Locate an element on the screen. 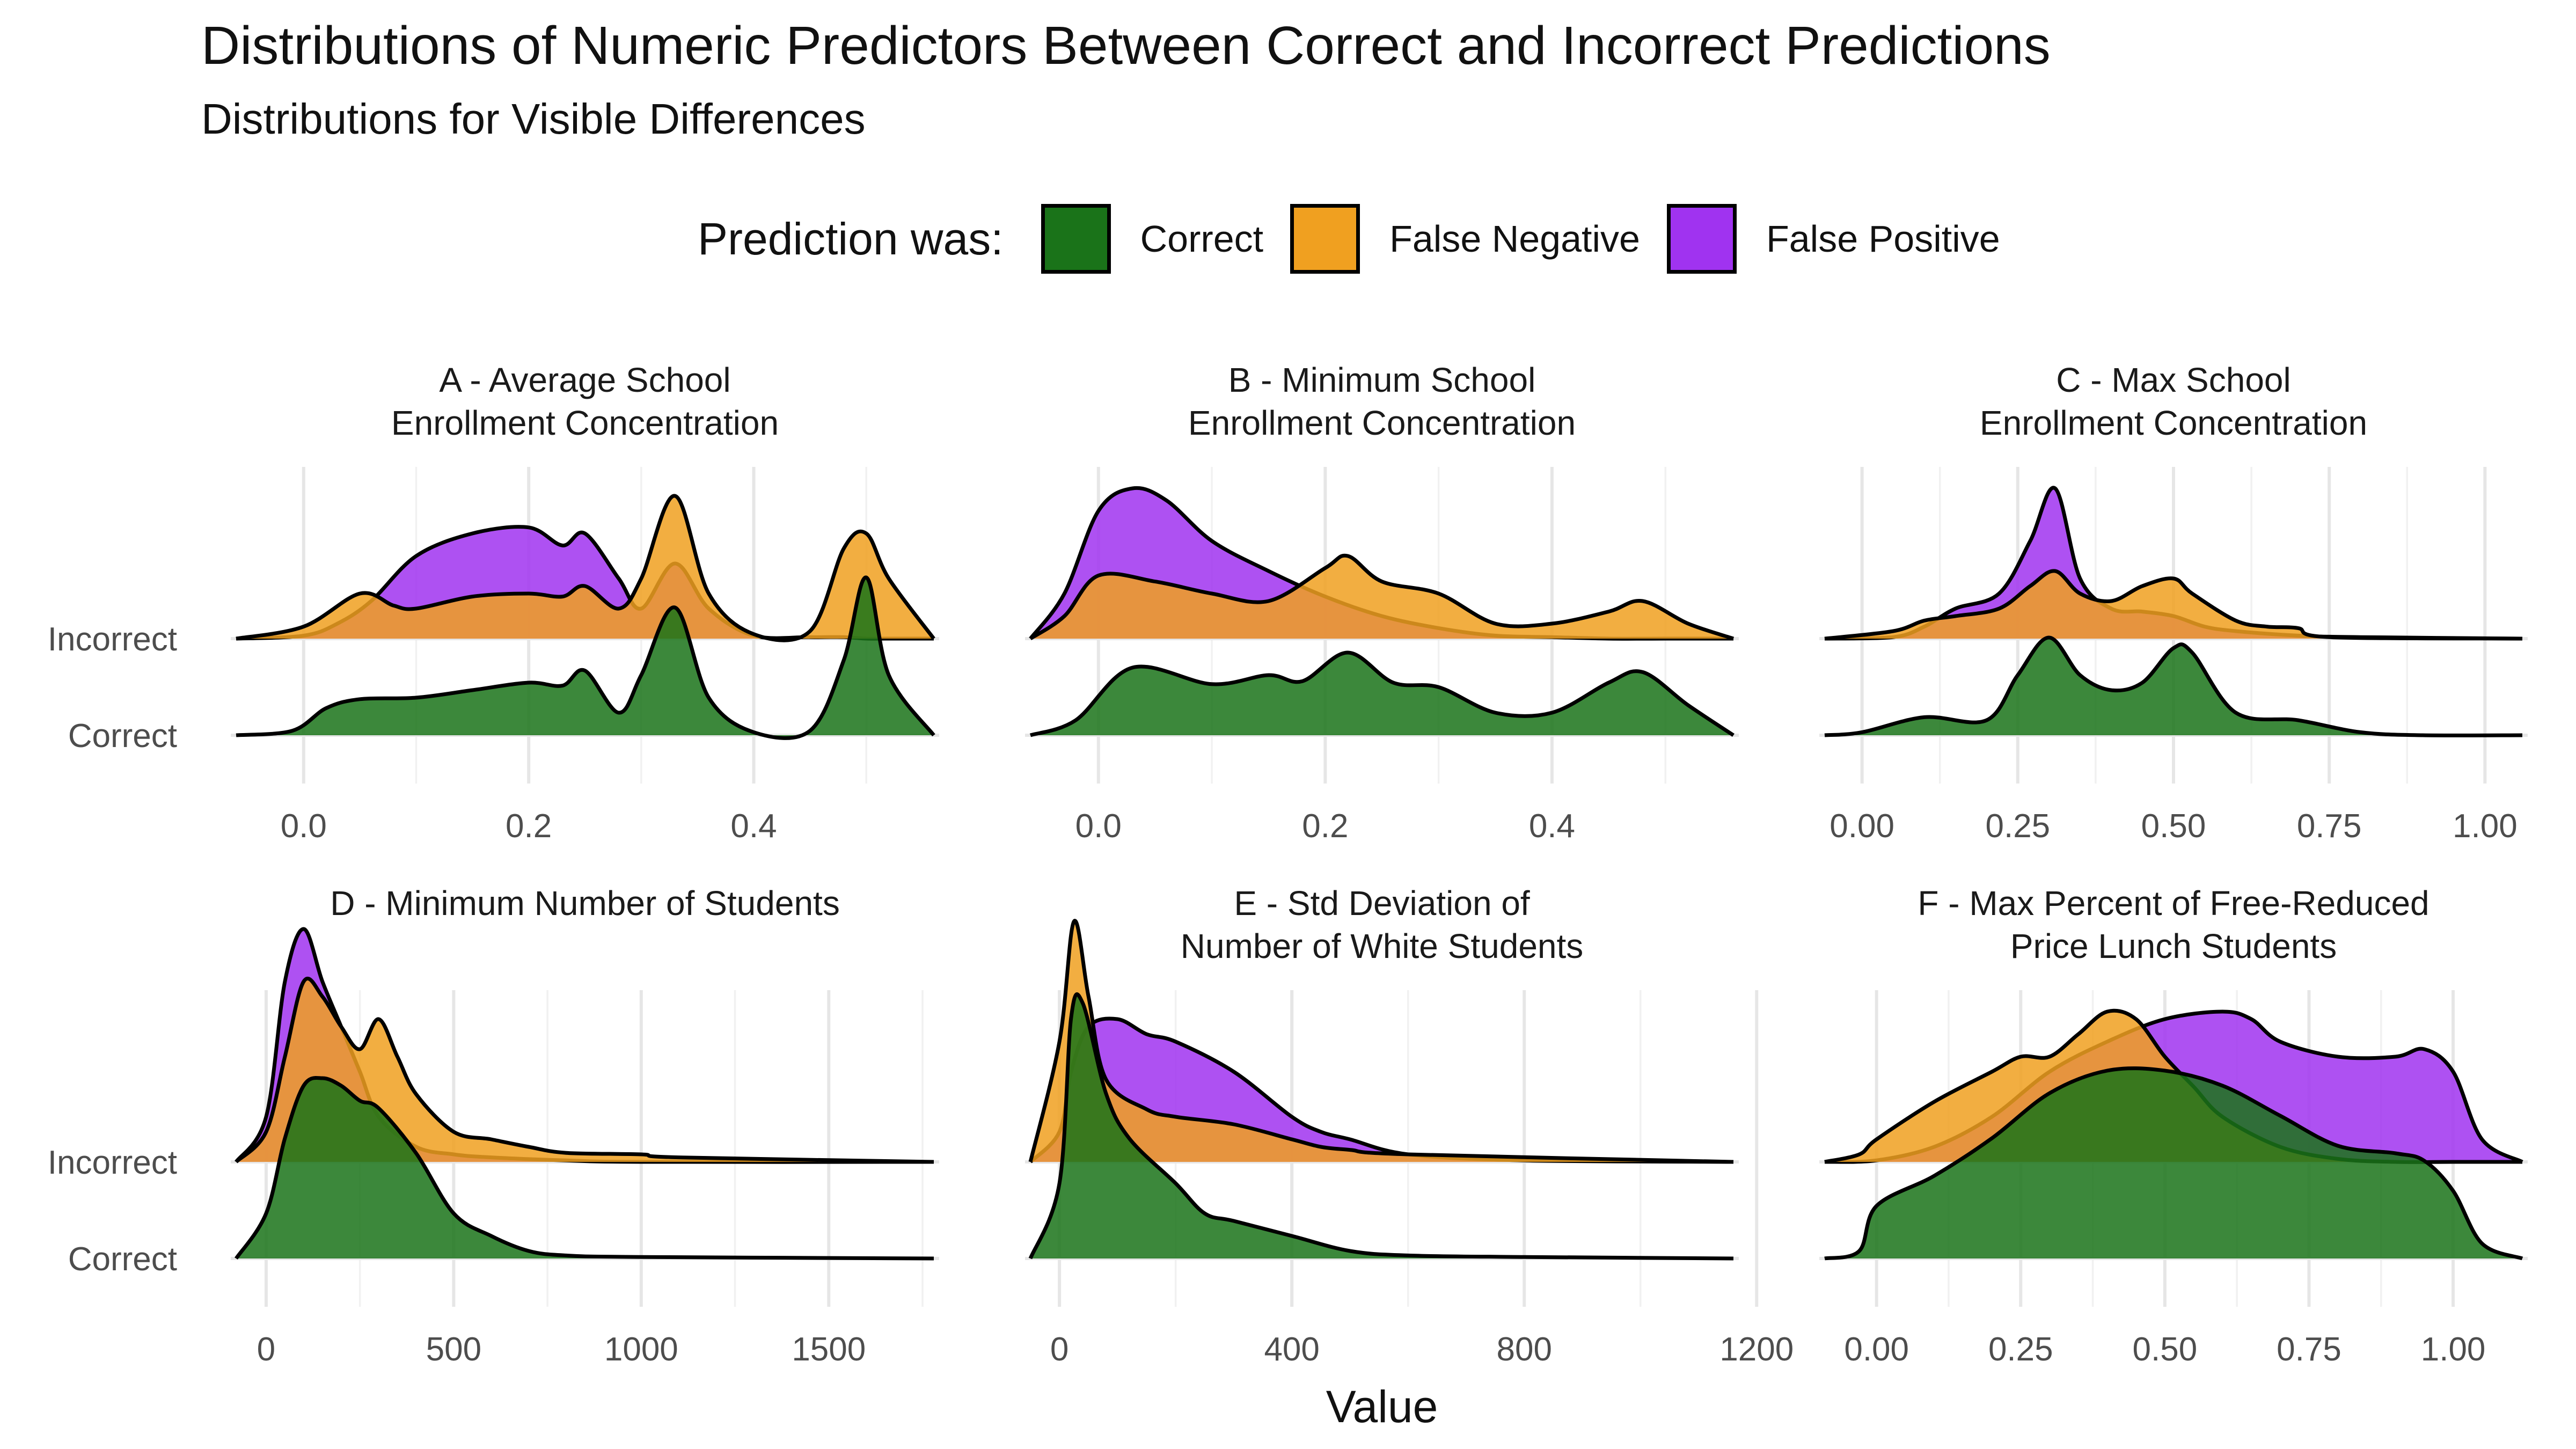 This screenshot has width=2576, height=1449. legend-label-correct: Correct is located at coordinates (1202, 239).